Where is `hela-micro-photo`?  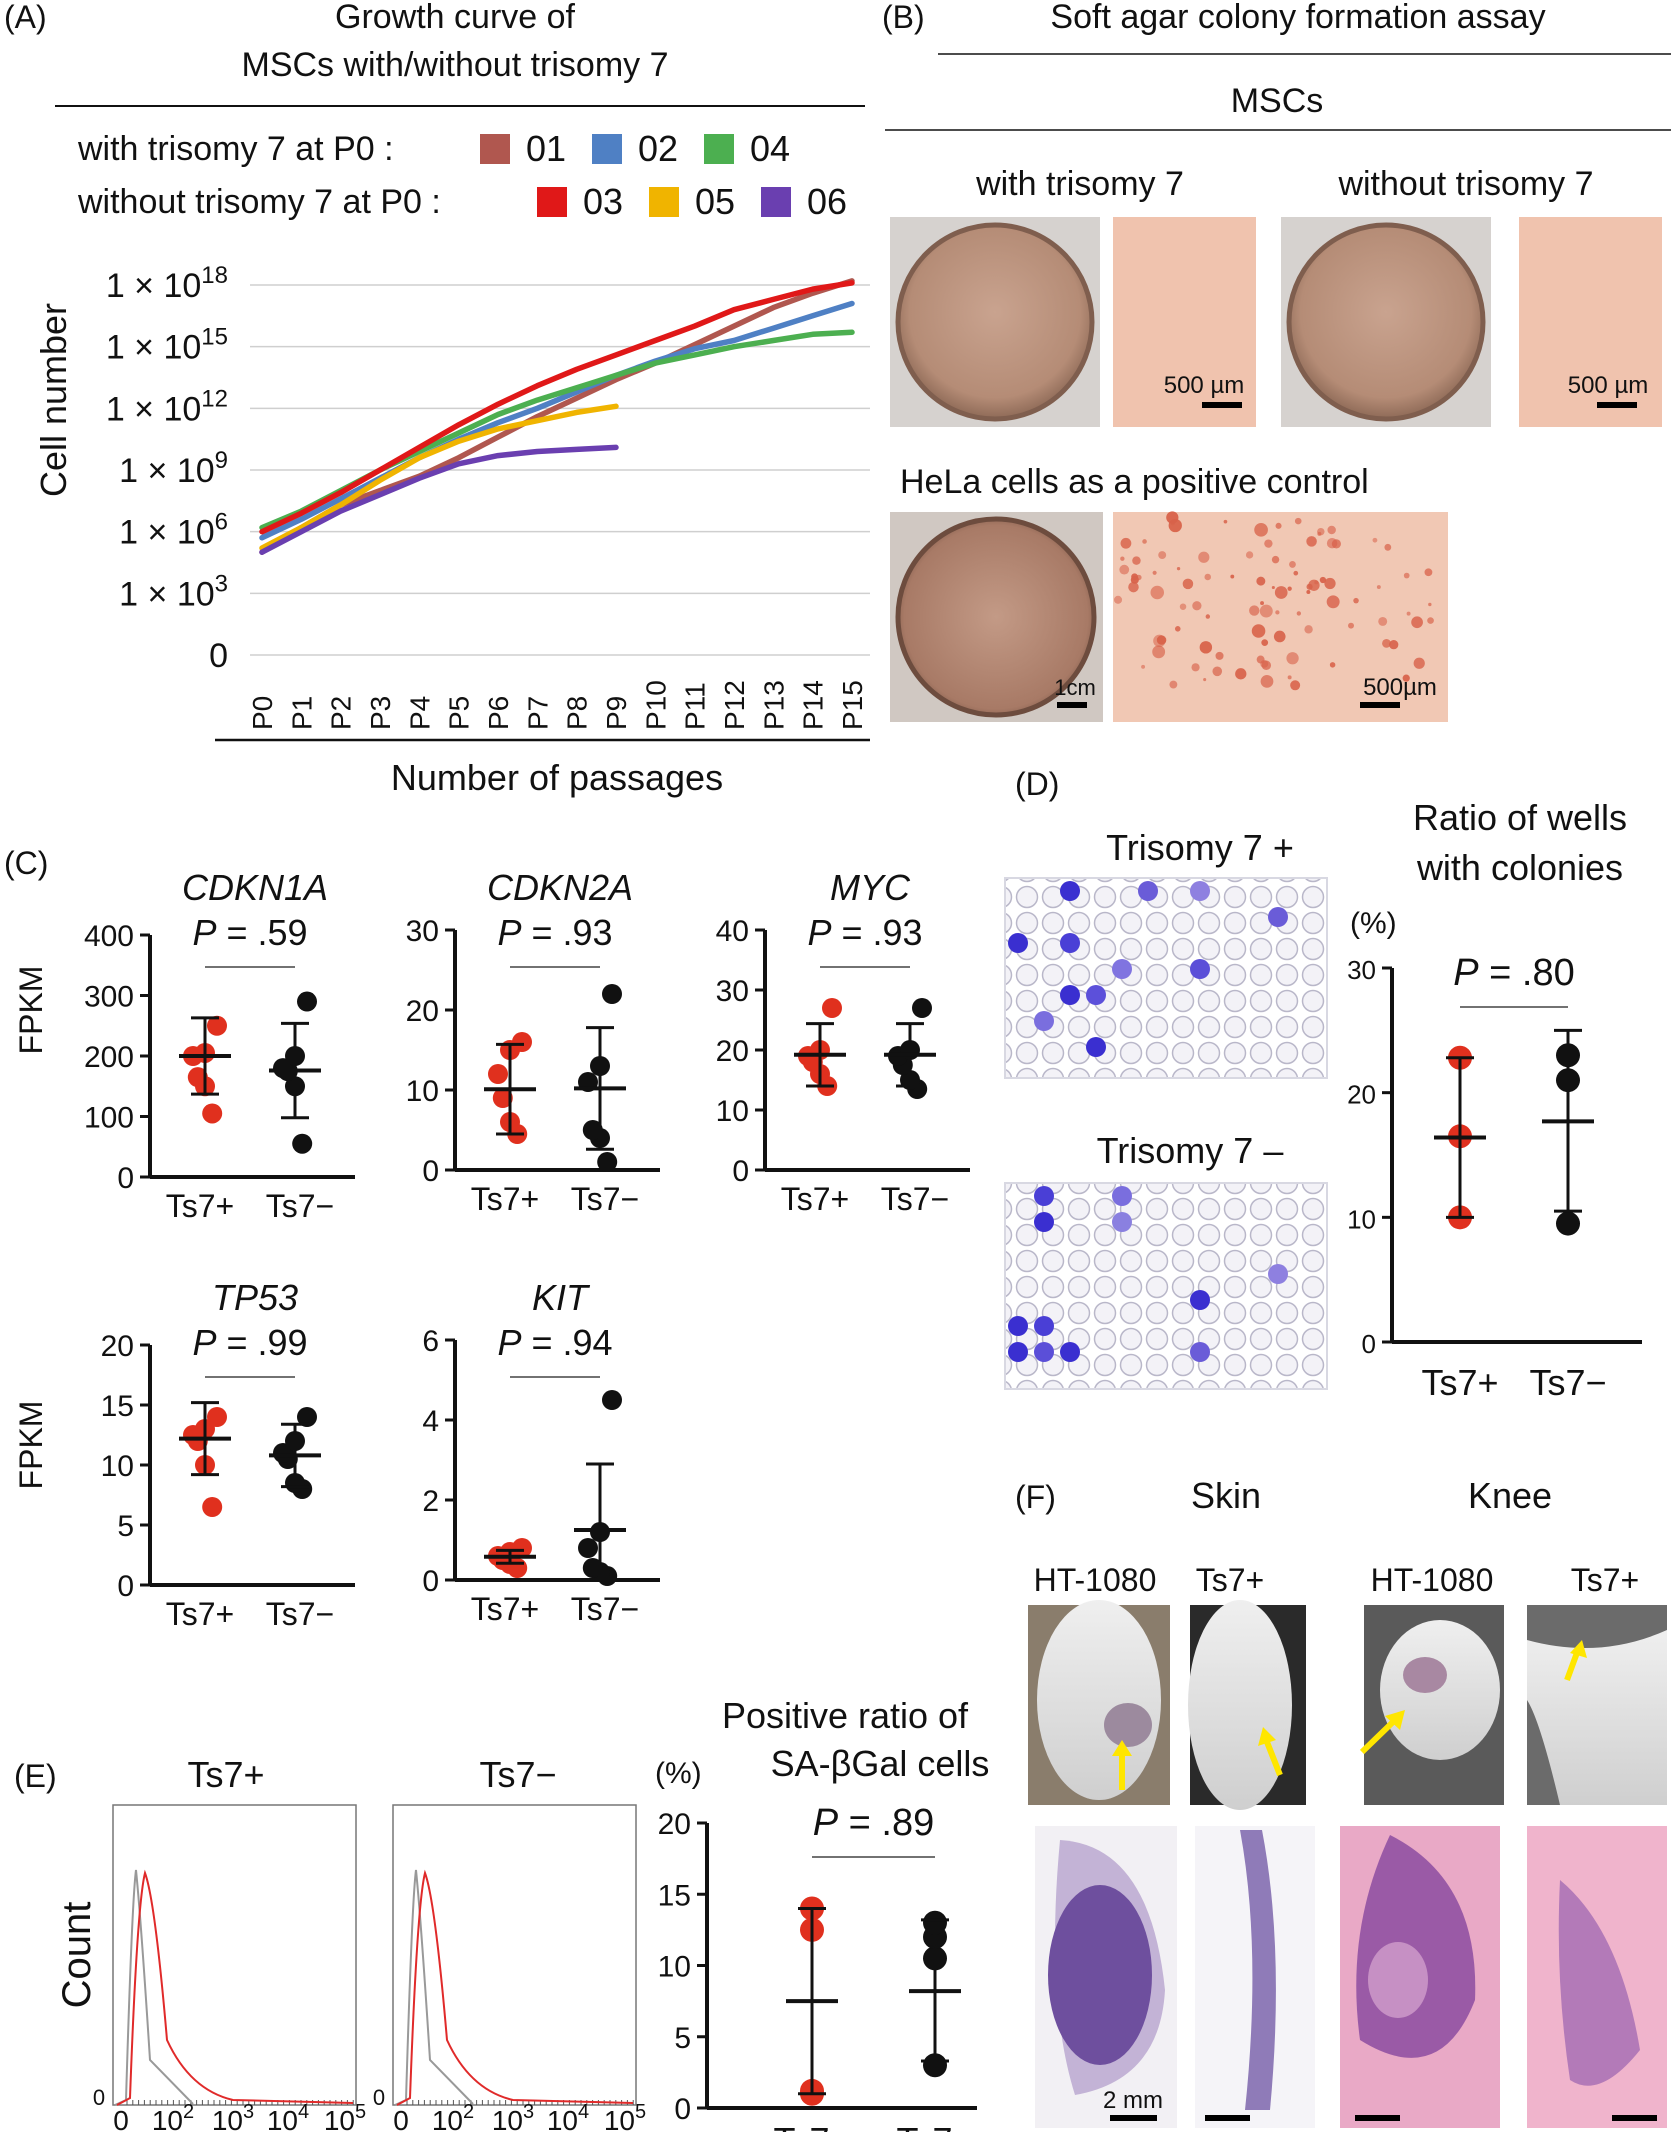
hela-micro-photo is located at coordinates (1280, 617).